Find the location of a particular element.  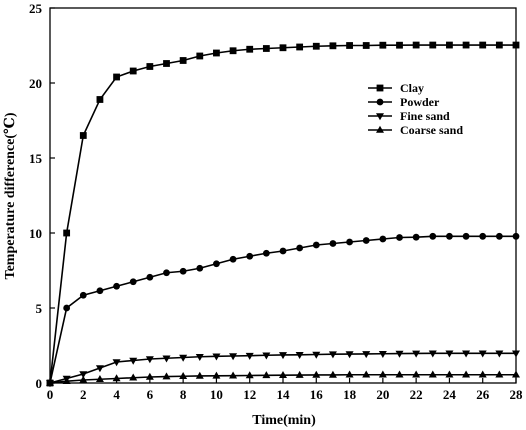

y-tick-label: 10 is located at coordinates (35, 233).